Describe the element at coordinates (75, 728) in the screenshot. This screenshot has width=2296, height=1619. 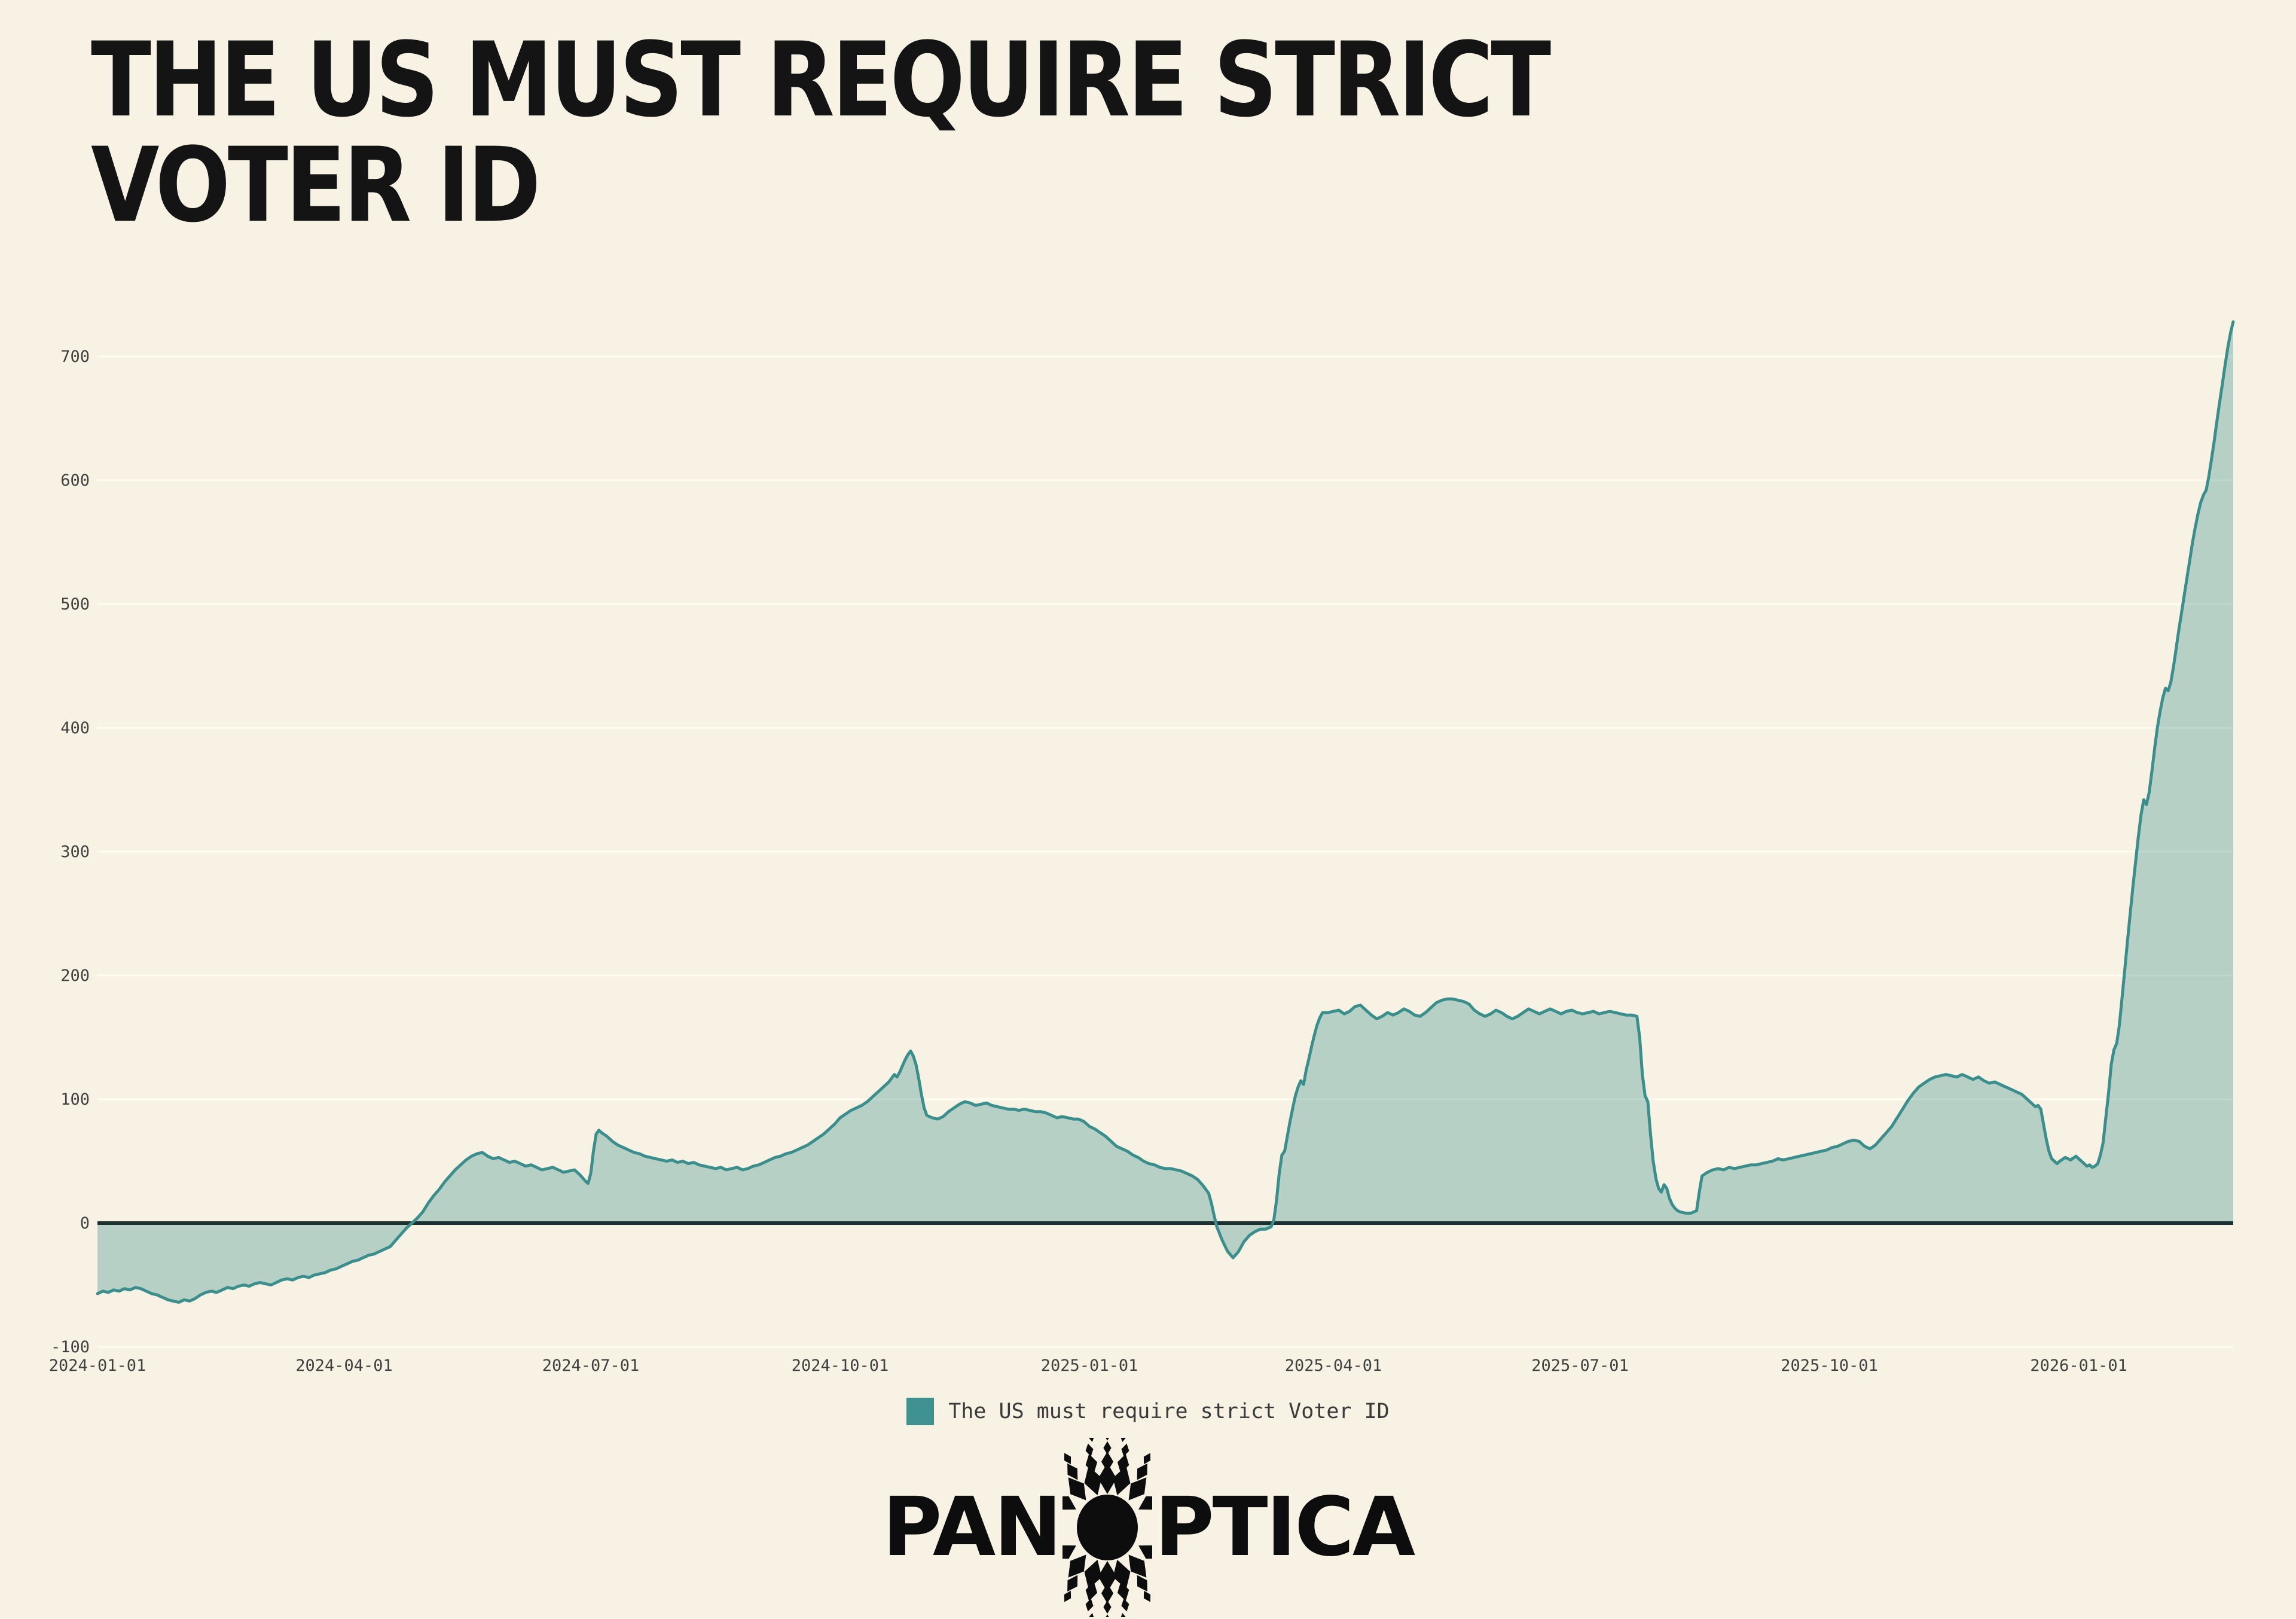
I see `y-tick-label: 400` at that location.